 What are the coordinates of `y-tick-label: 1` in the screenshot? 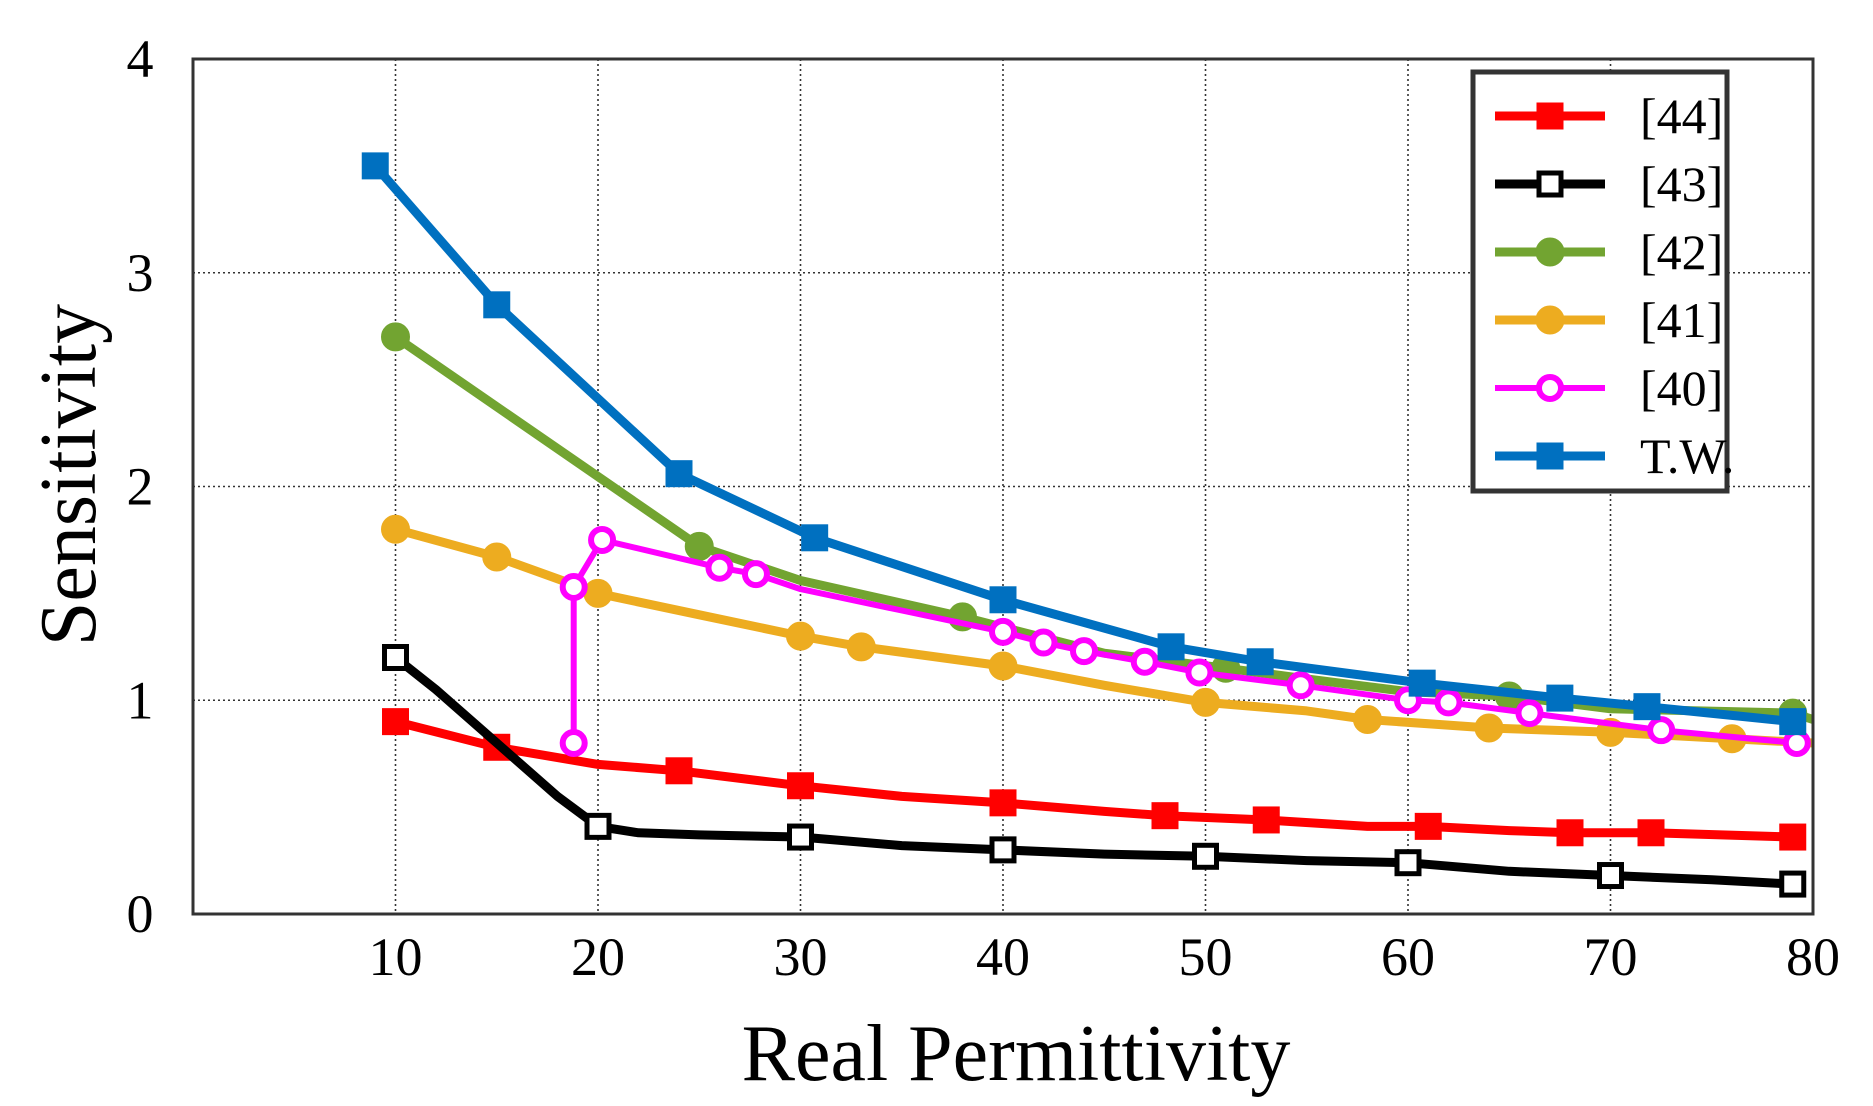 It's located at (140, 700).